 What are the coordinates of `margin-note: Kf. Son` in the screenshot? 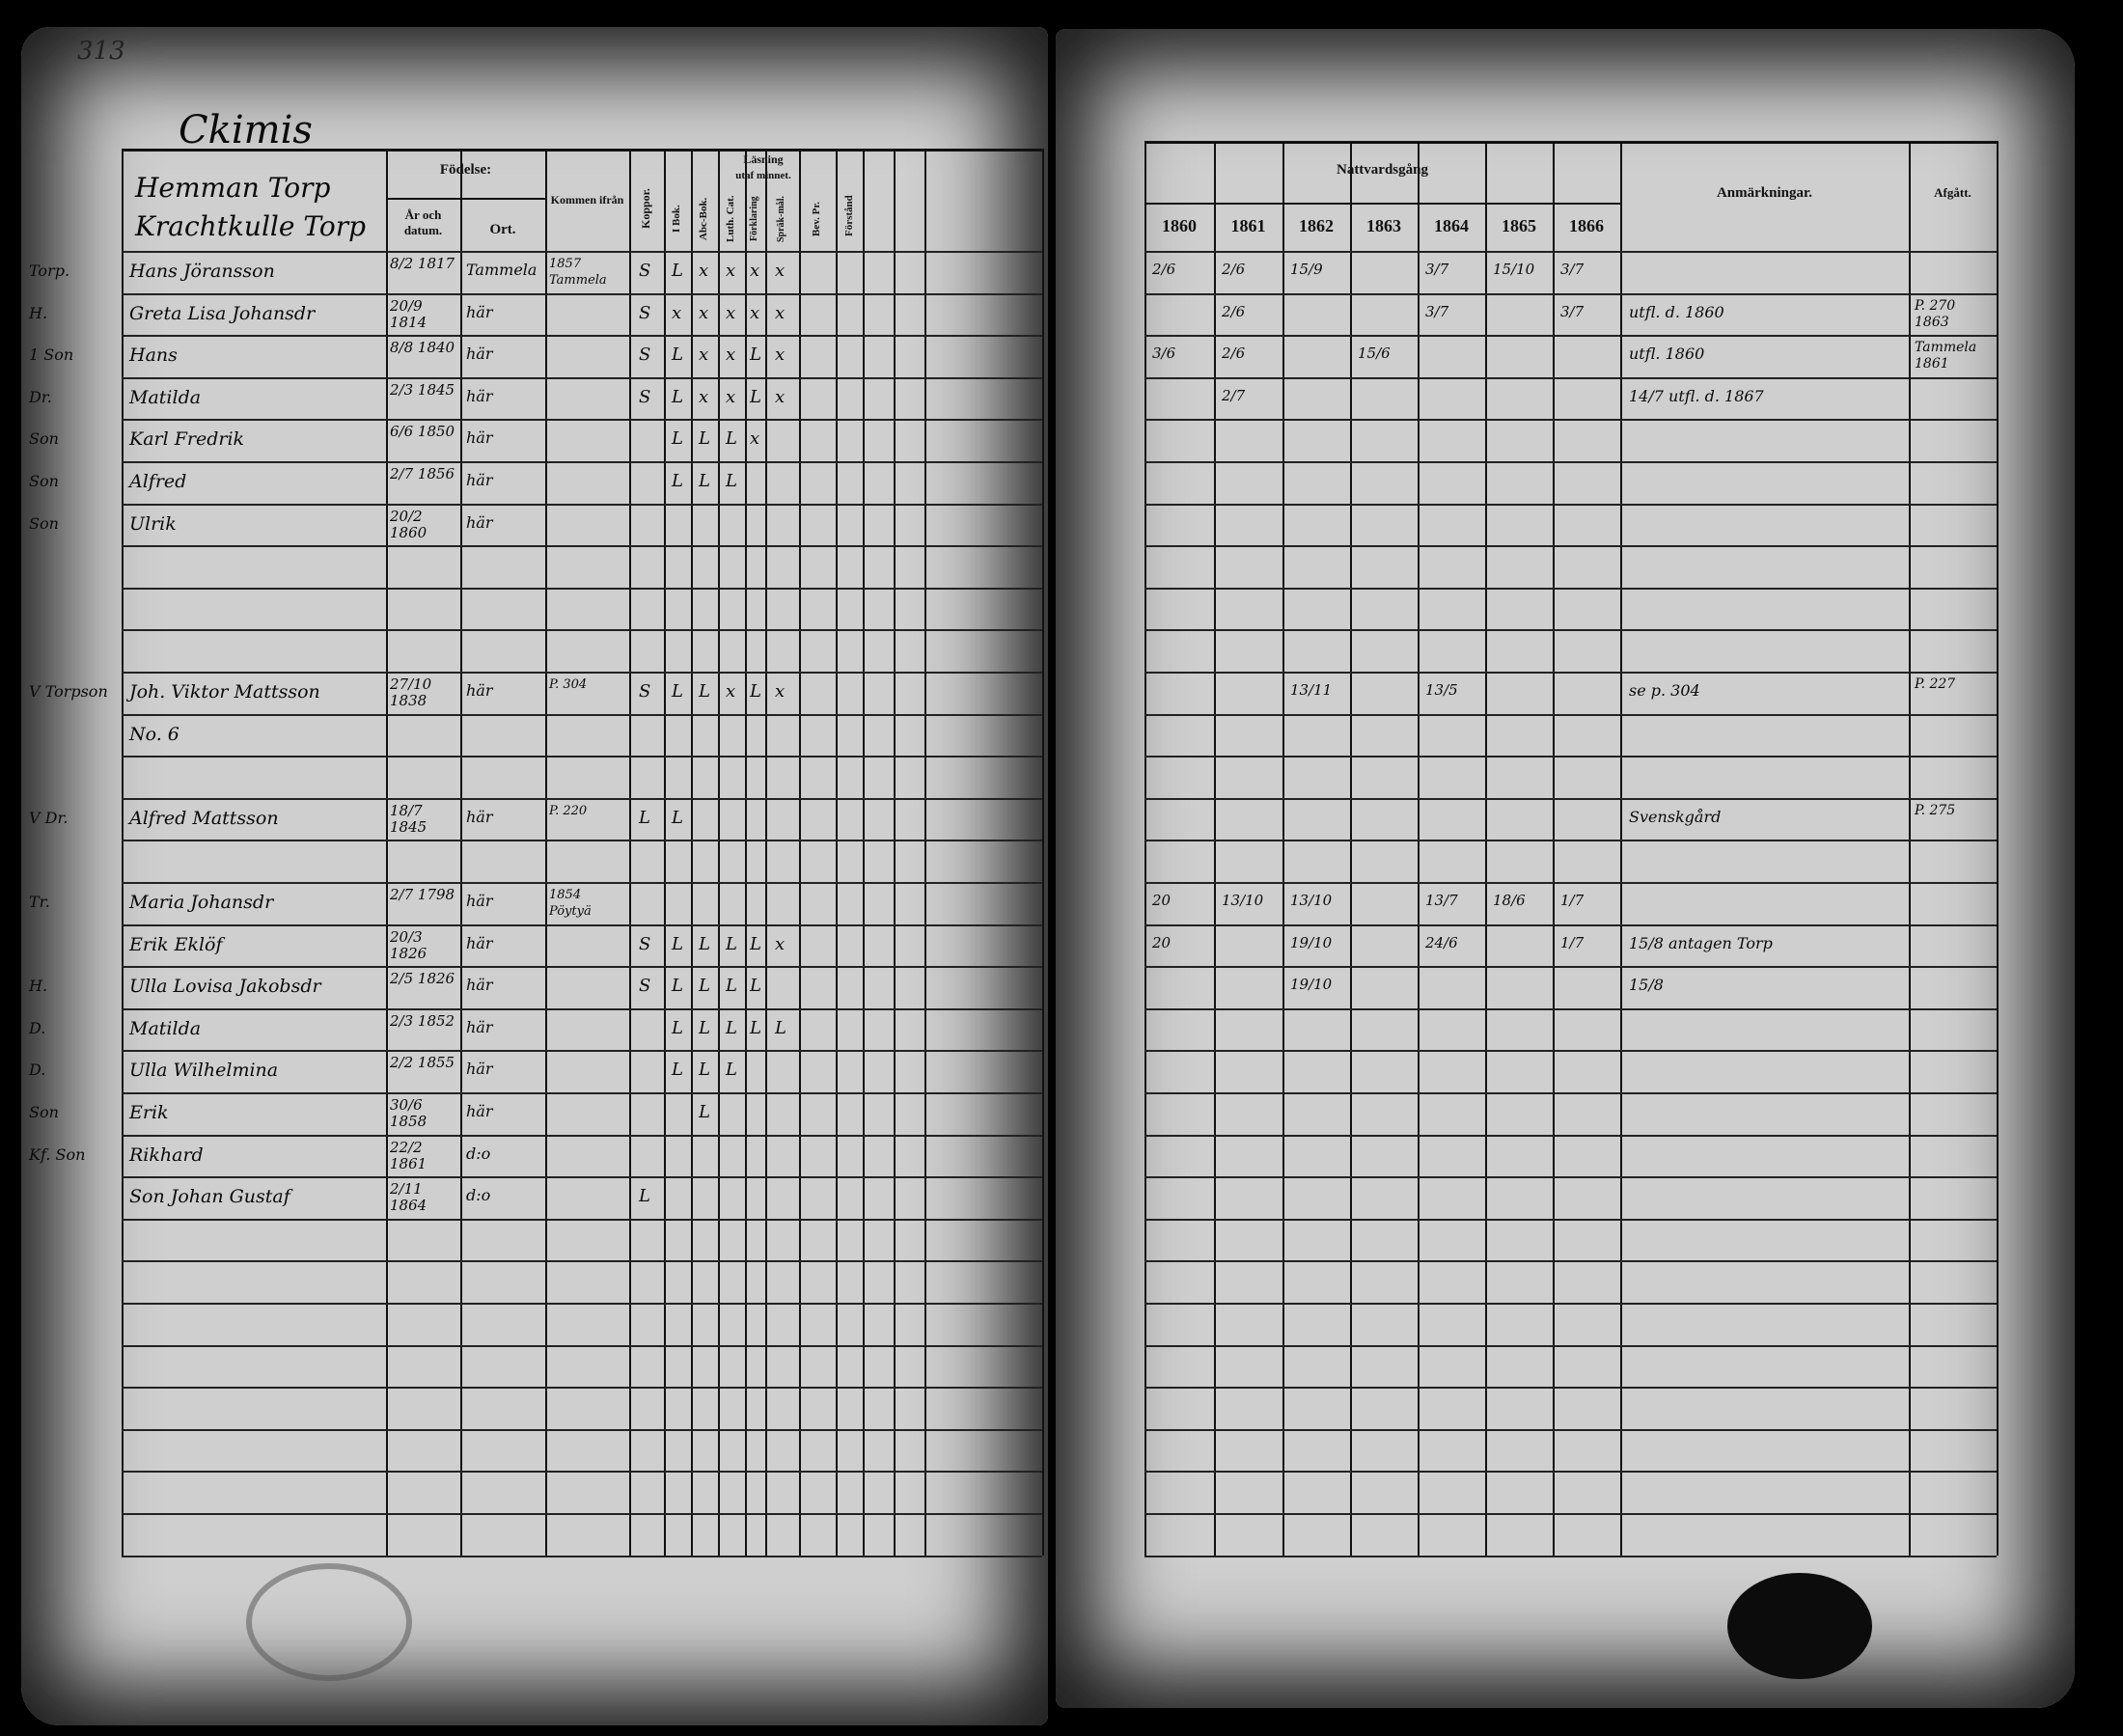 It's located at (57, 1154).